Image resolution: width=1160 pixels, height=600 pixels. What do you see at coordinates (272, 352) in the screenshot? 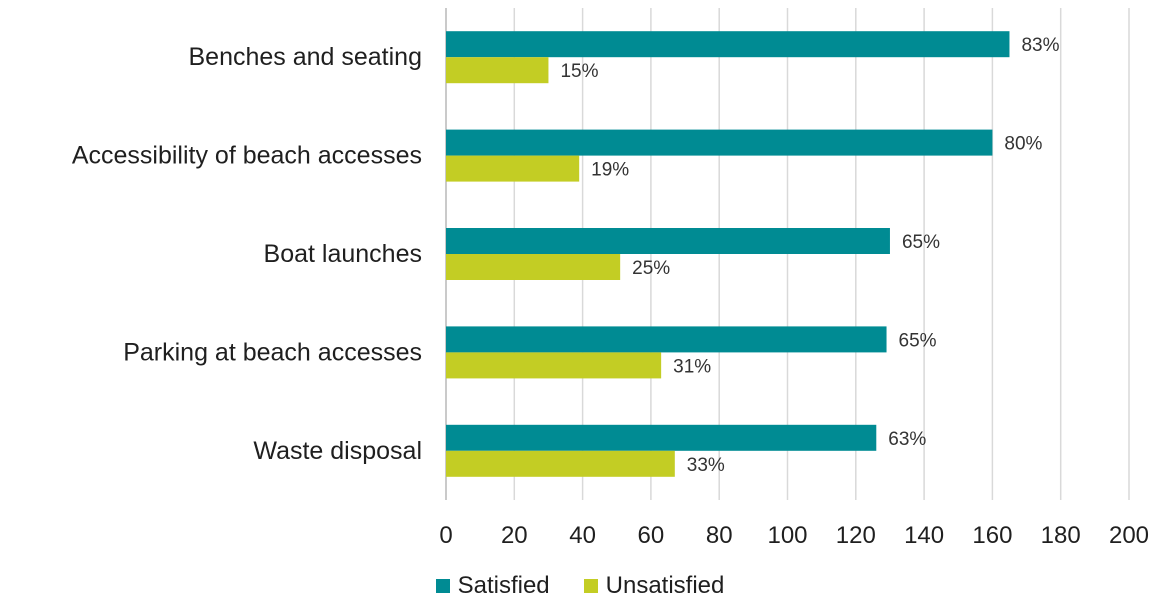
I see `category-label-parking-at-beach-accesses: Parking at beach accesses` at bounding box center [272, 352].